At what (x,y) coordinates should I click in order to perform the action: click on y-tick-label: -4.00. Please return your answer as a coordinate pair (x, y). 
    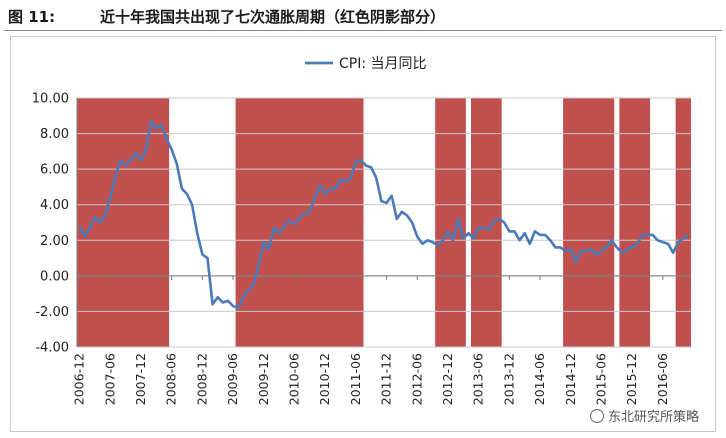
    Looking at the image, I should click on (52, 348).